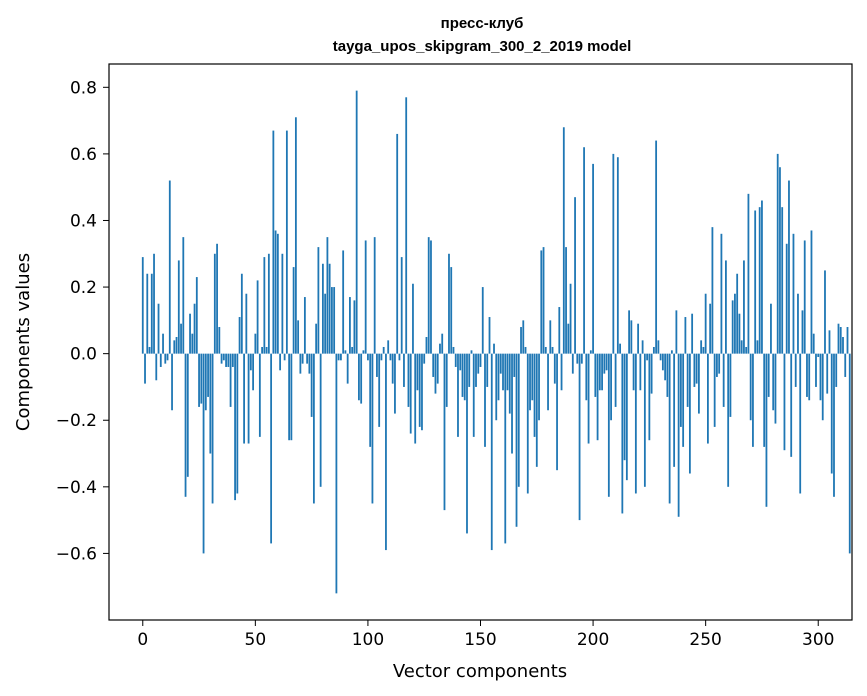 This screenshot has width=867, height=696. Describe the element at coordinates (83, 288) in the screenshot. I see `y-tick-label: 0.2` at that location.